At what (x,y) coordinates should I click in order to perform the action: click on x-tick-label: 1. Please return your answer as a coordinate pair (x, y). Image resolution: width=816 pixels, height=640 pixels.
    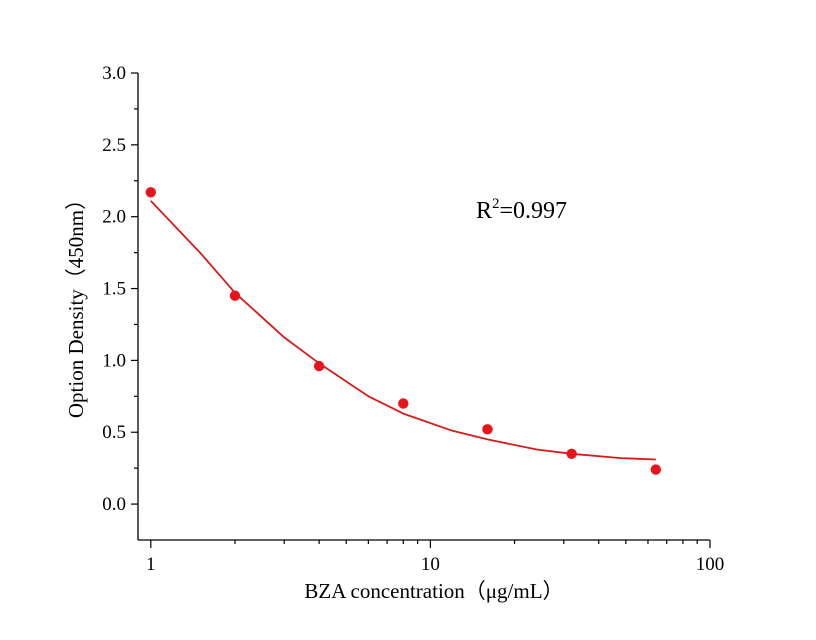
    Looking at the image, I should click on (151, 564).